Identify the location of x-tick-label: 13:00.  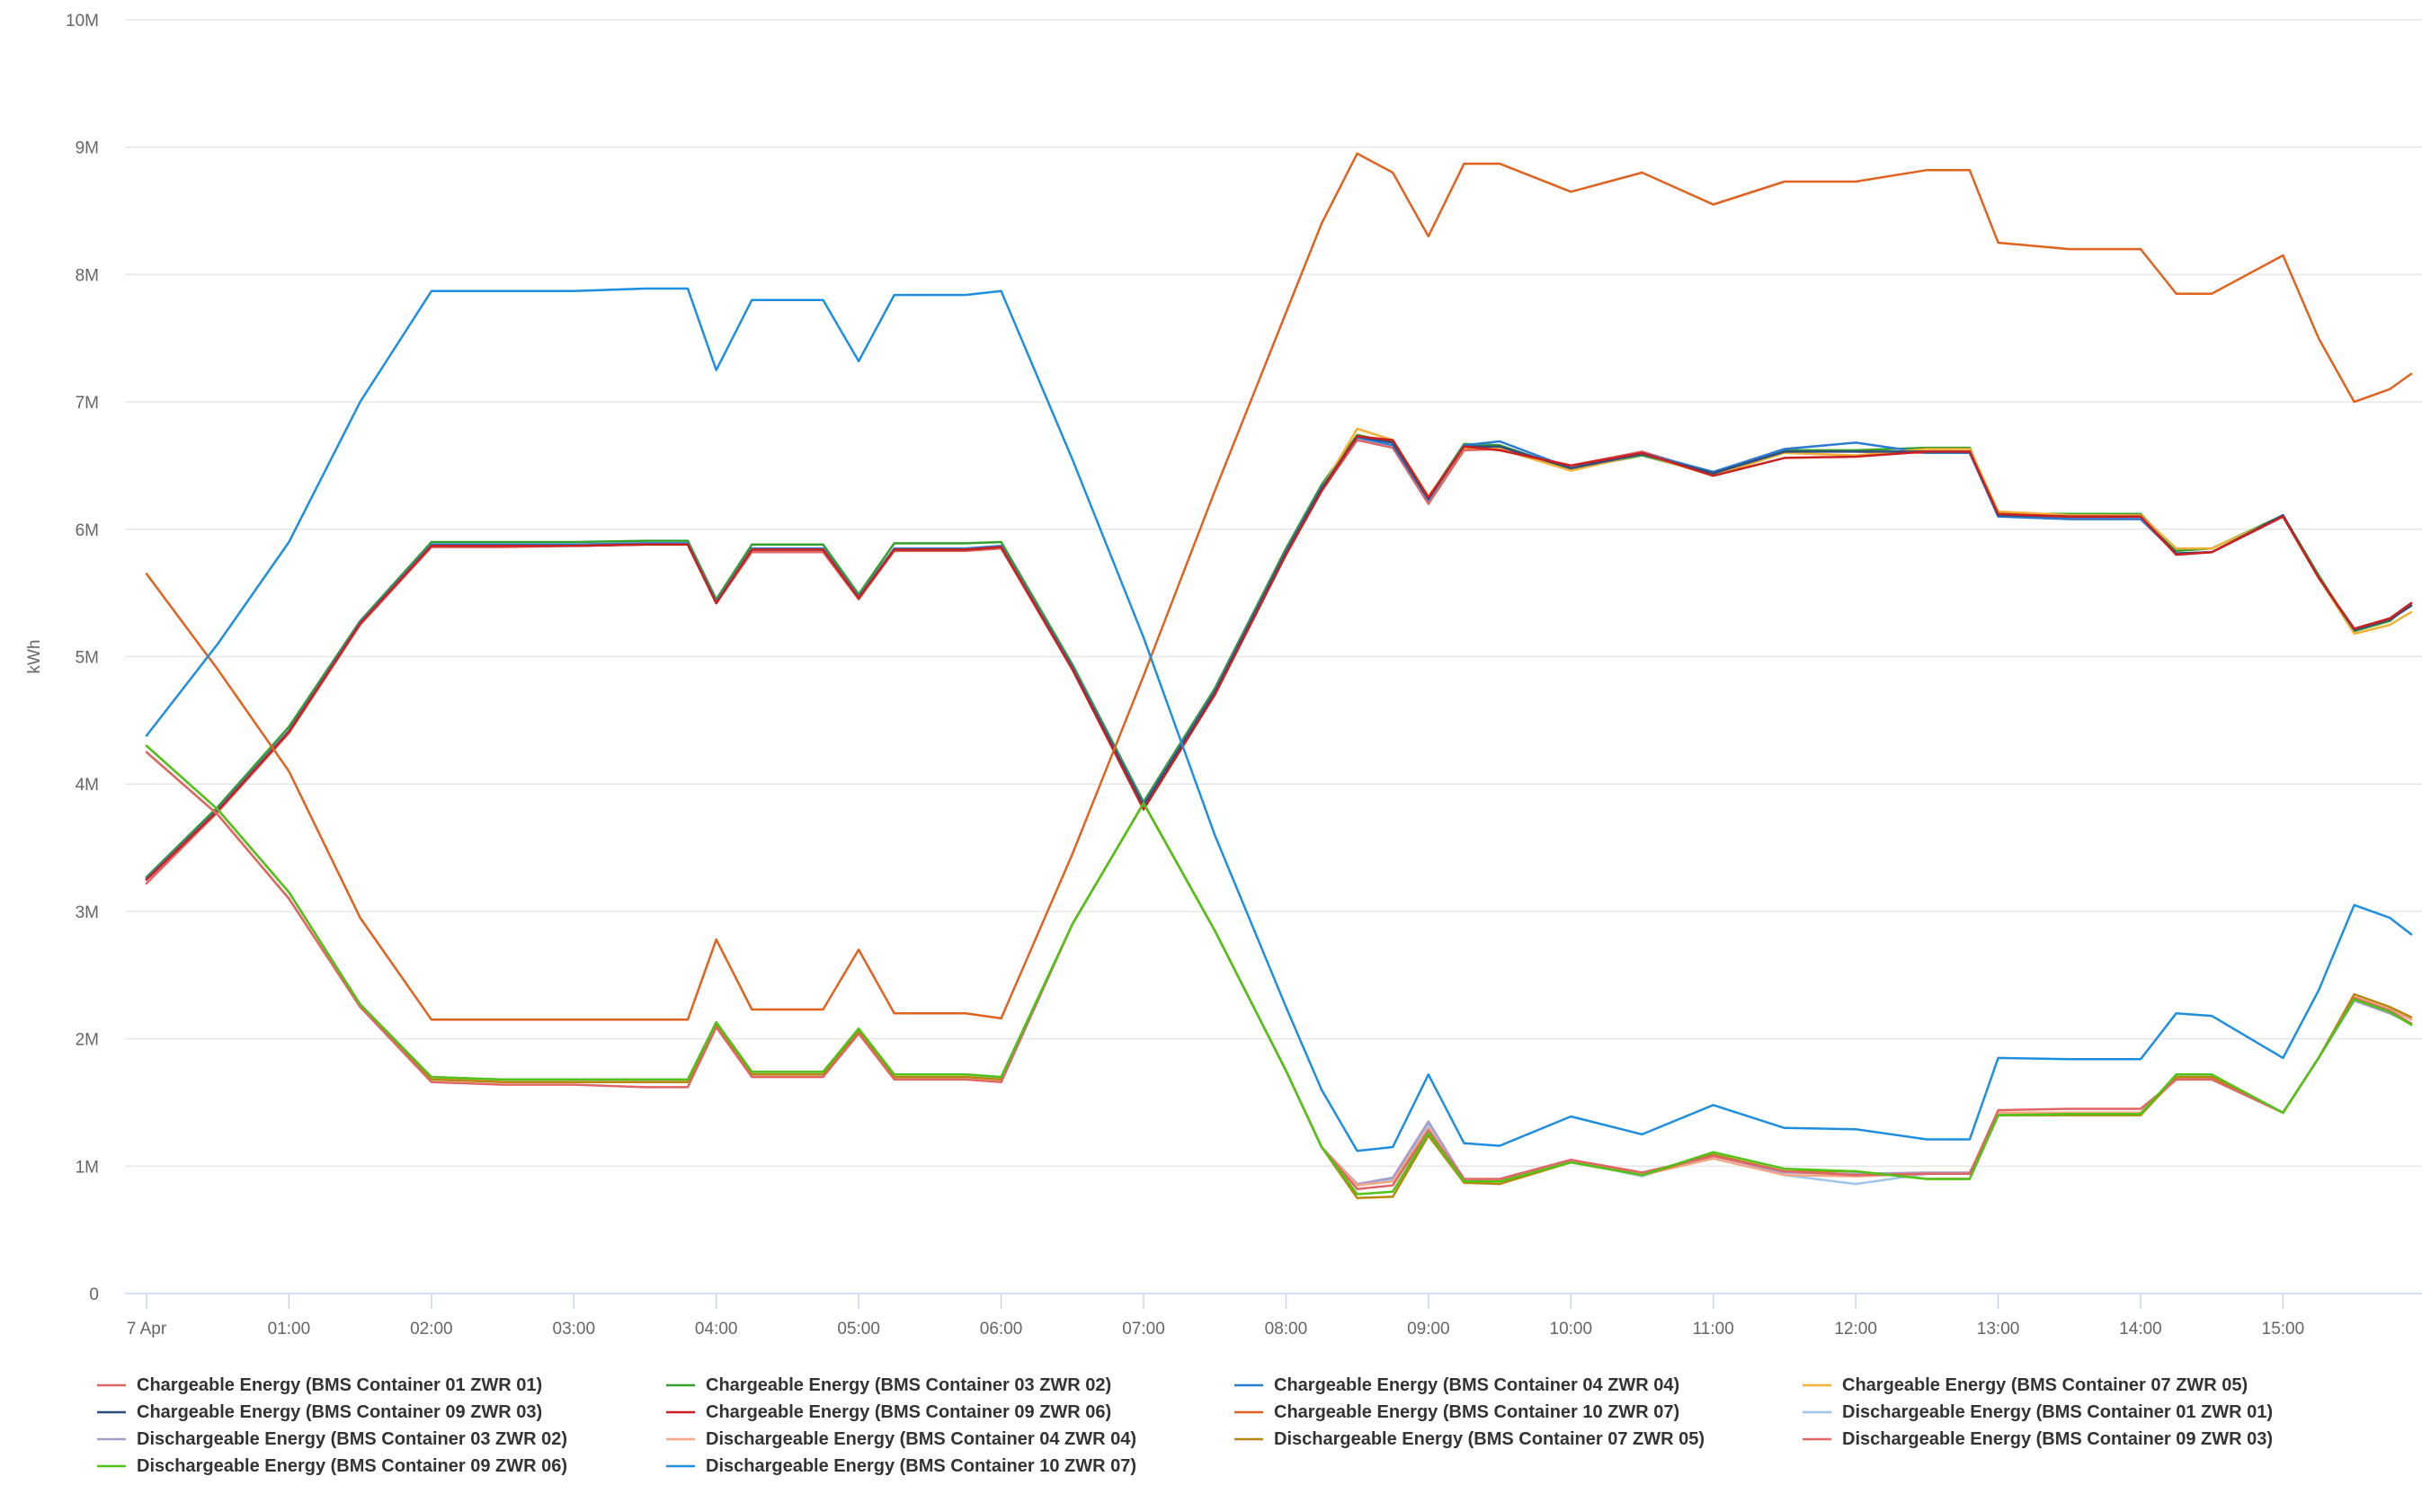
(1998, 1329).